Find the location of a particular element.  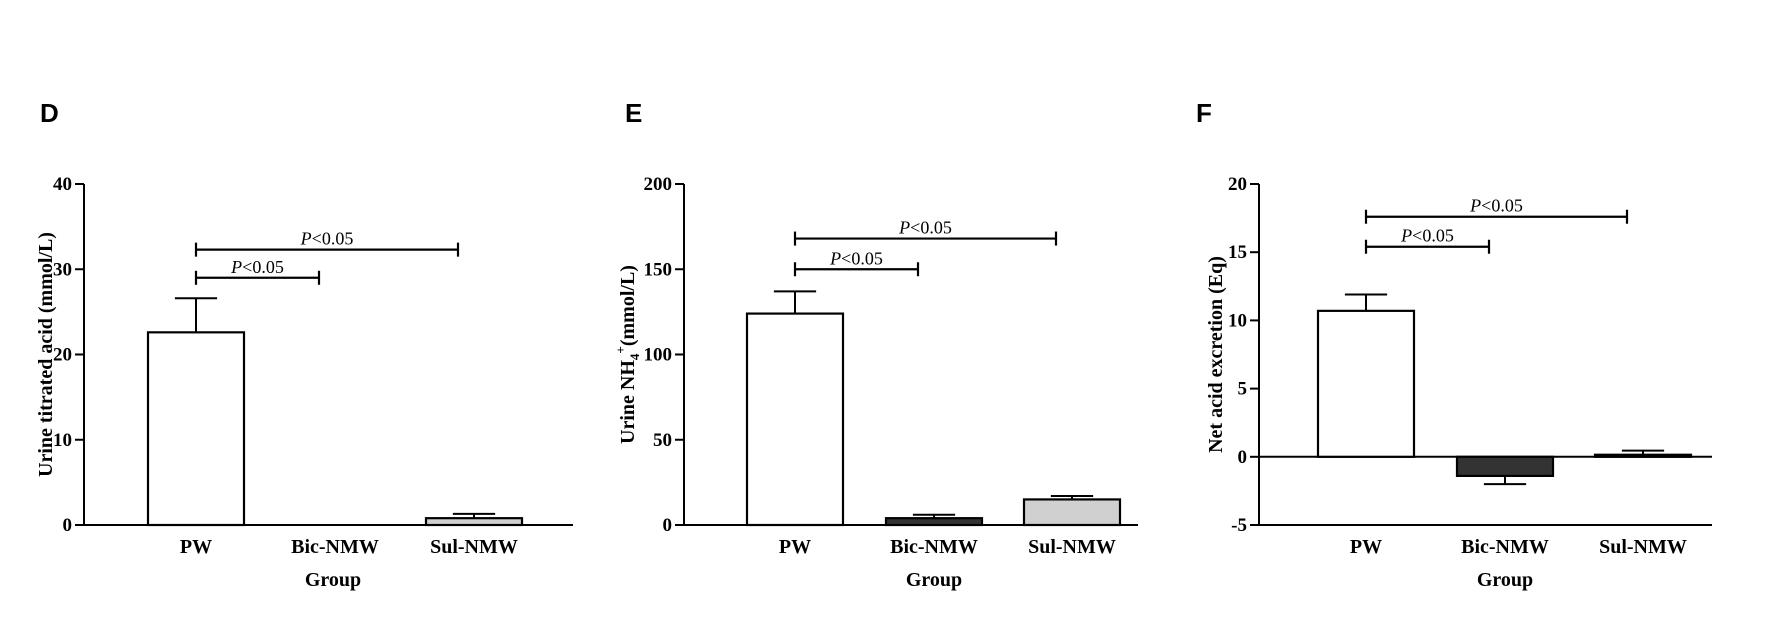

panel-letter: F is located at coordinates (1204, 113).